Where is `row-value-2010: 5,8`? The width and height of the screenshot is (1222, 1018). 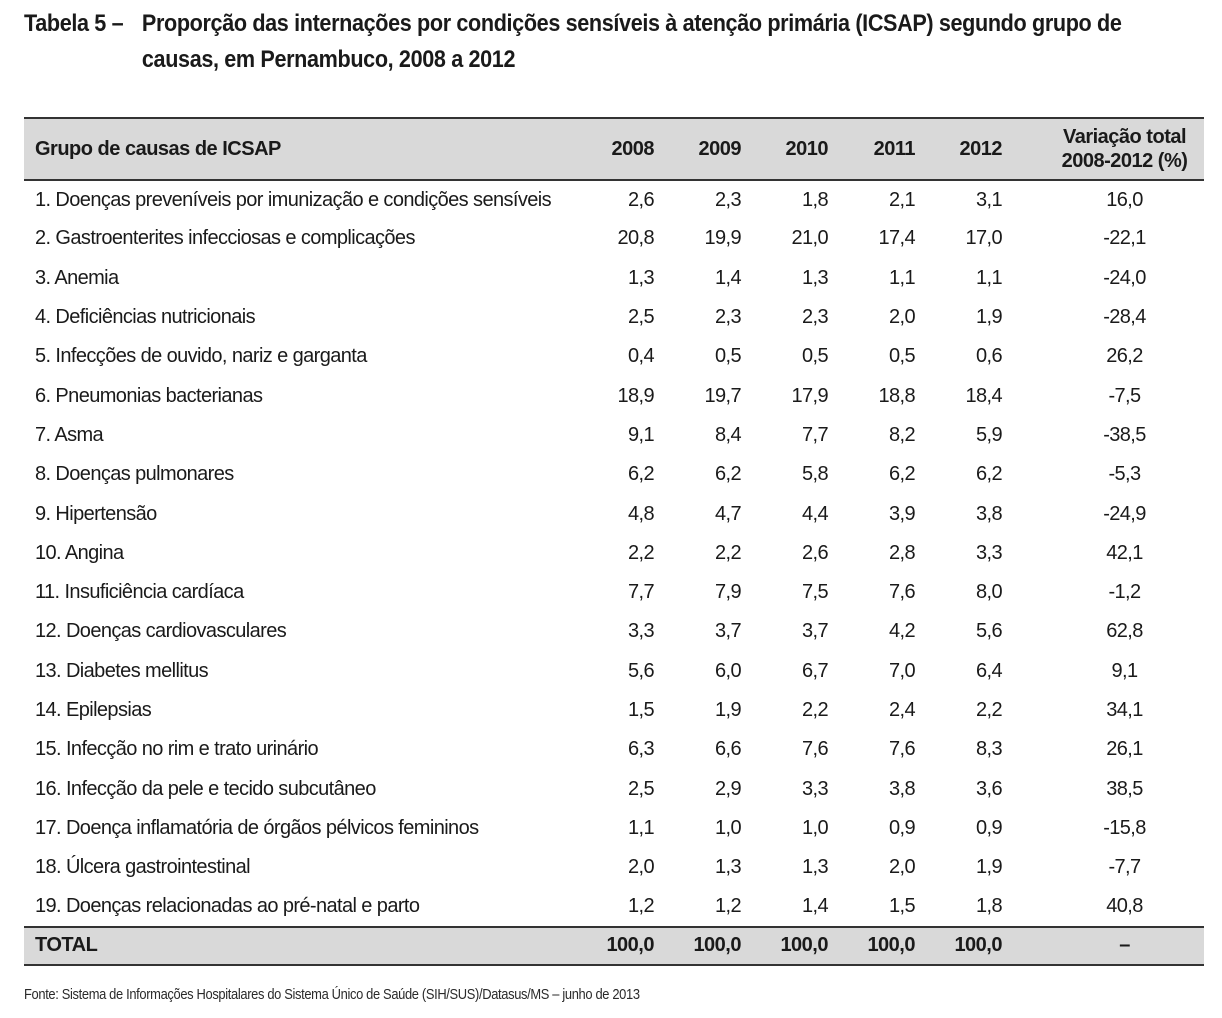
row-value-2010: 5,8 is located at coordinates (815, 474).